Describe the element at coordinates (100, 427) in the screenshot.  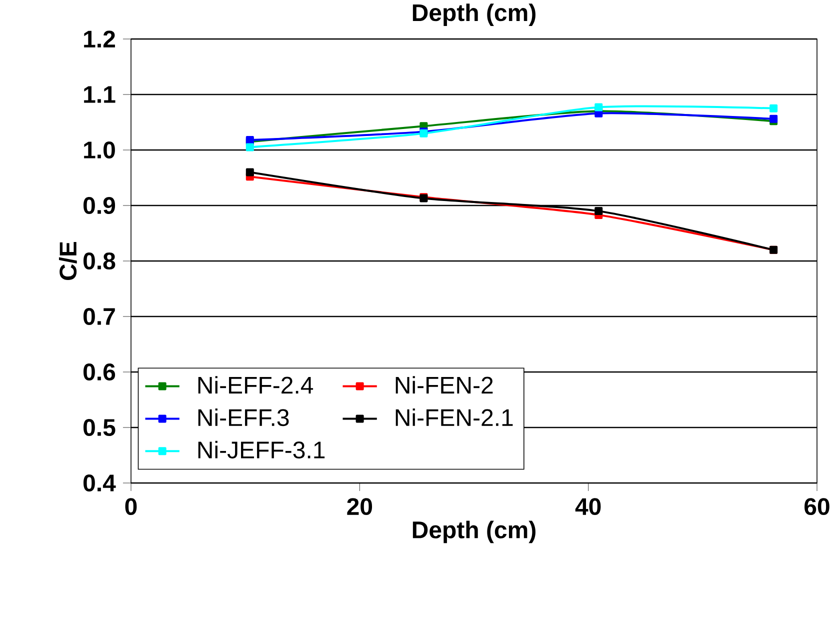
I see `y-tick-label: 0.5` at that location.